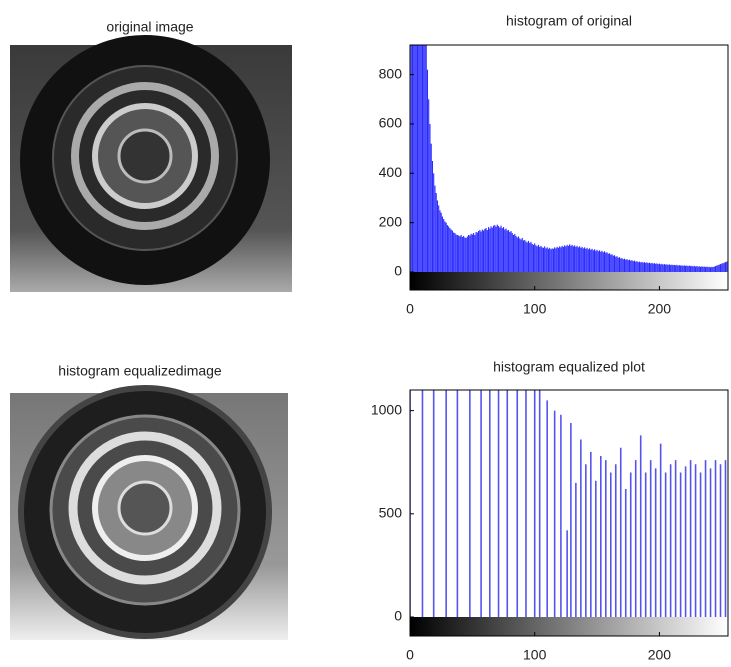  What do you see at coordinates (149, 512) in the screenshot?
I see `equalized-image` at bounding box center [149, 512].